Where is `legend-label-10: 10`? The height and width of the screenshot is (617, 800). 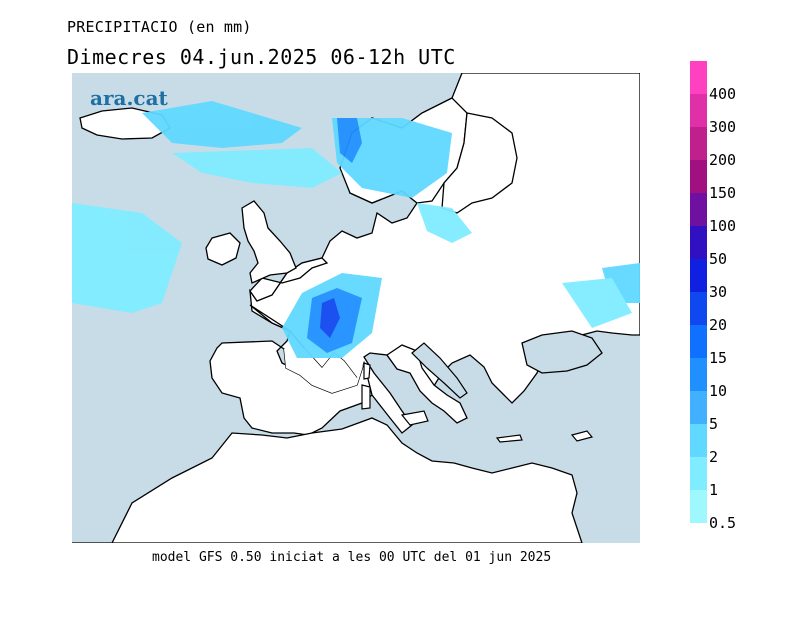
legend-label-10: 10 is located at coordinates (718, 391).